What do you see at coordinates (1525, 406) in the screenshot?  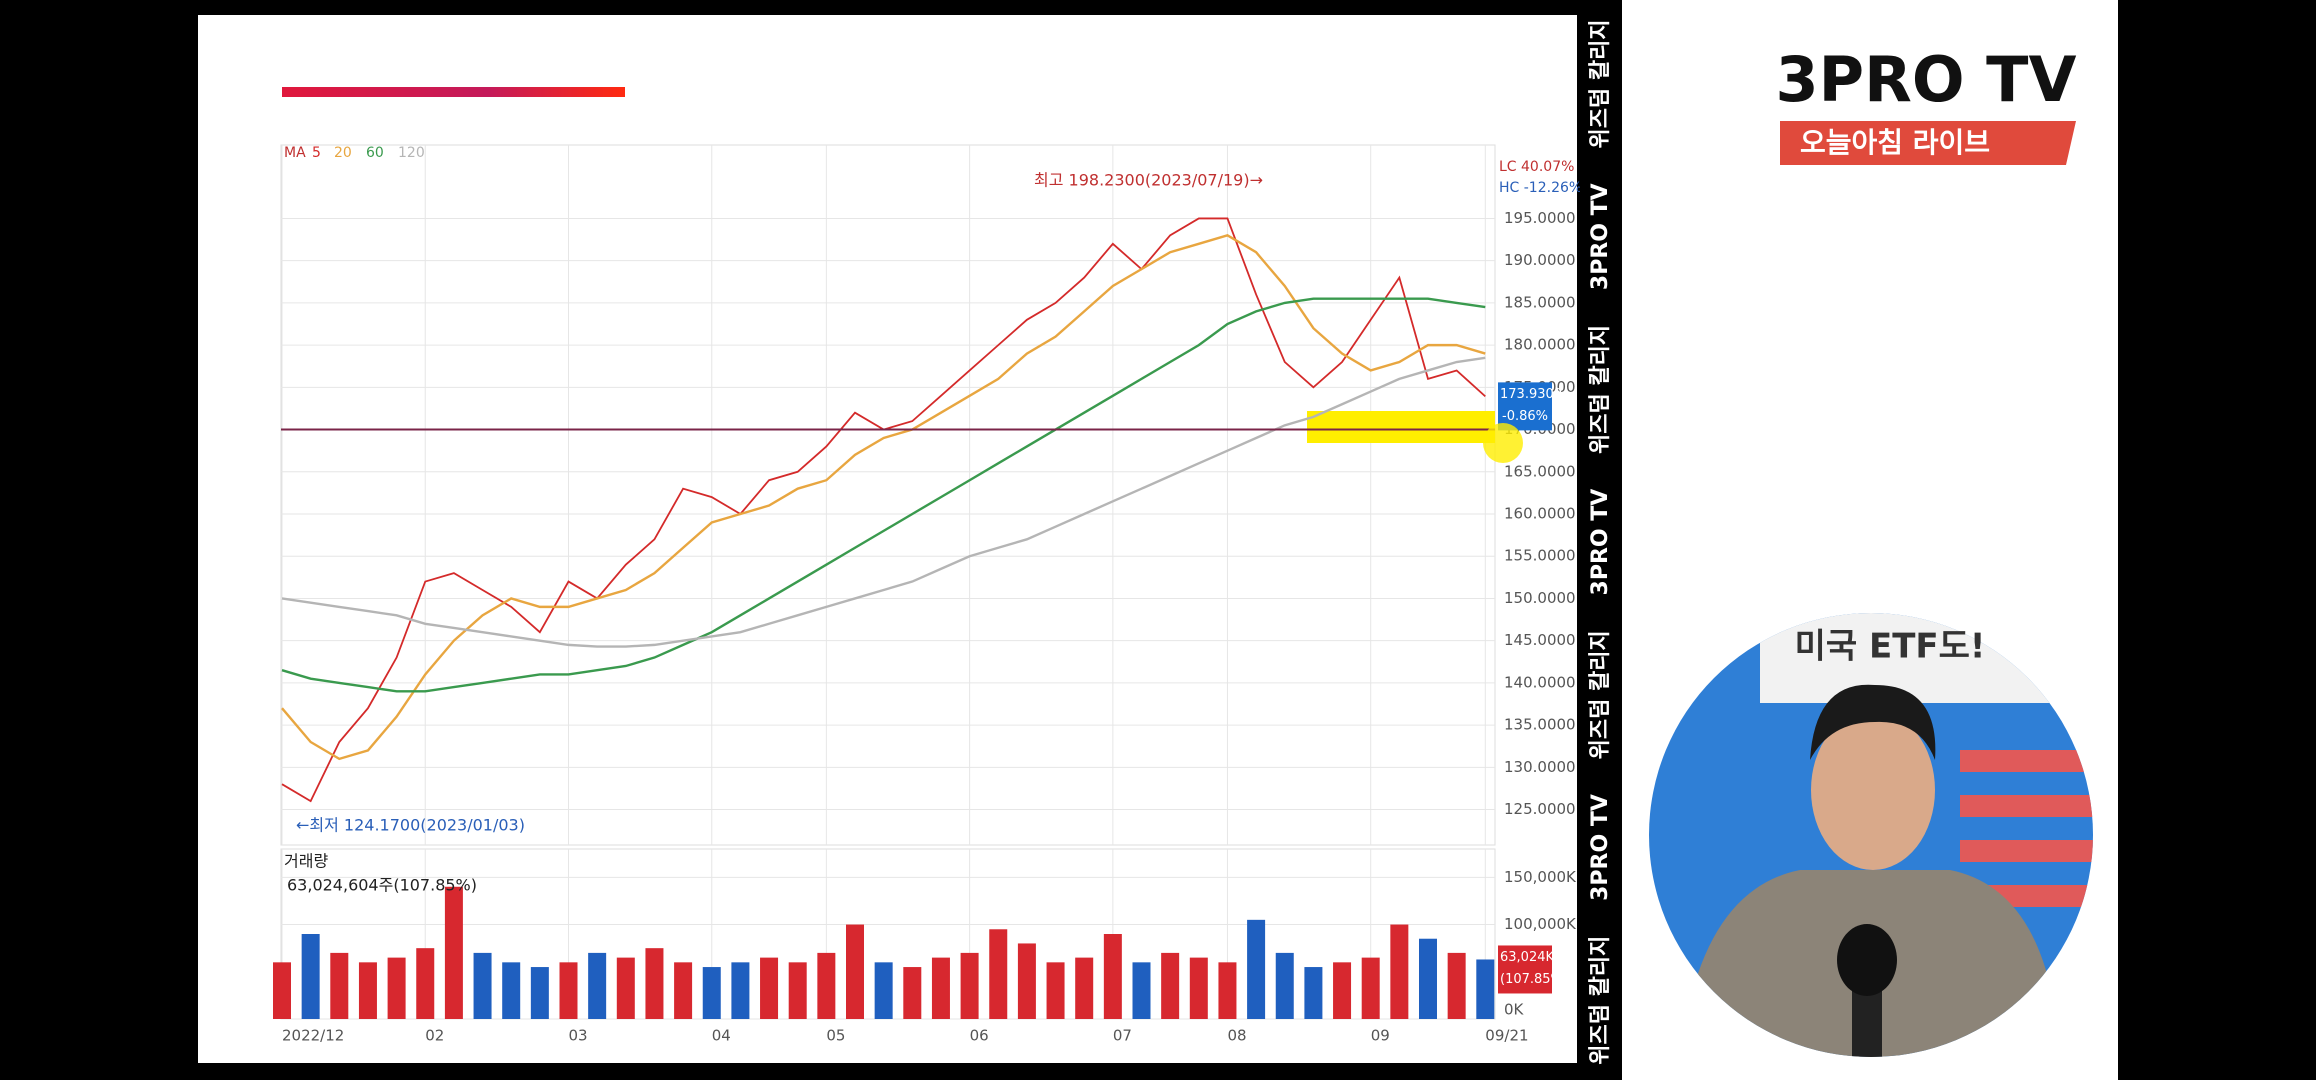 I see `price-tag` at bounding box center [1525, 406].